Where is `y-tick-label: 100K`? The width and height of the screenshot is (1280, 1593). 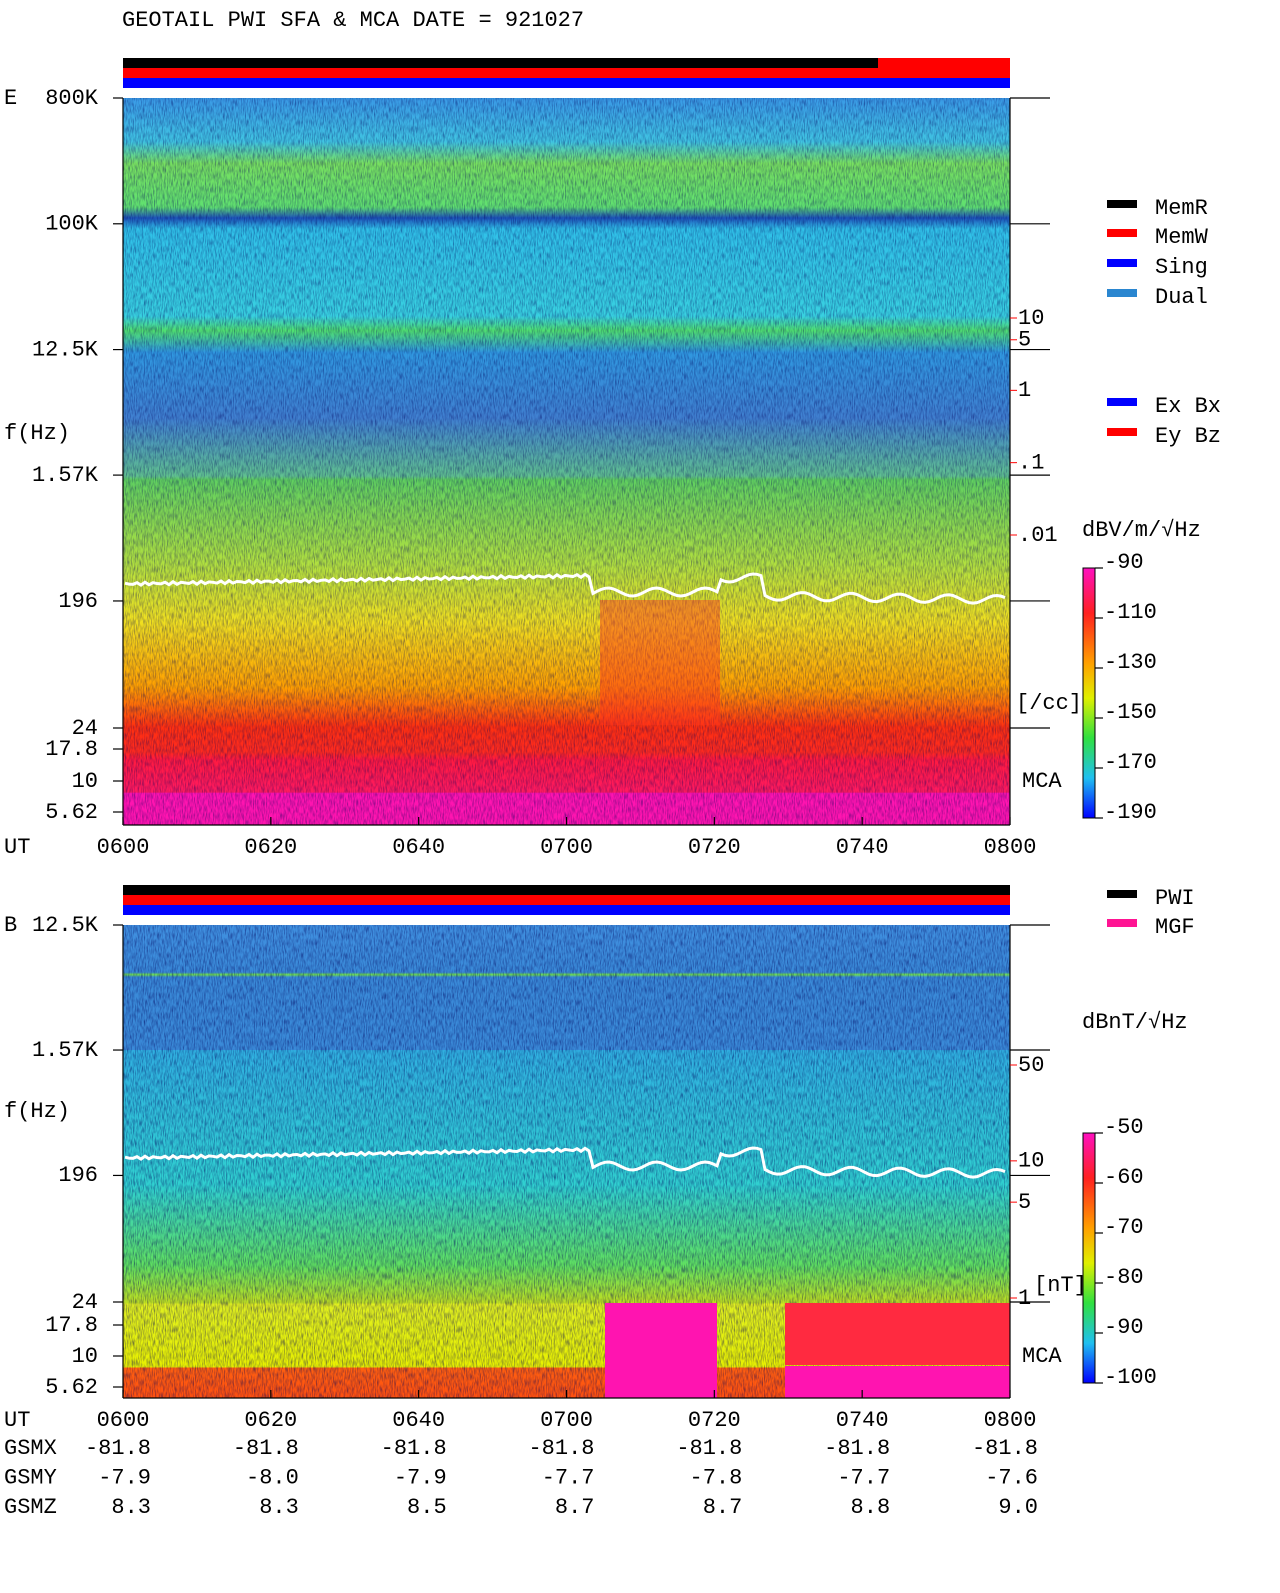
y-tick-label: 100K is located at coordinates (72, 224).